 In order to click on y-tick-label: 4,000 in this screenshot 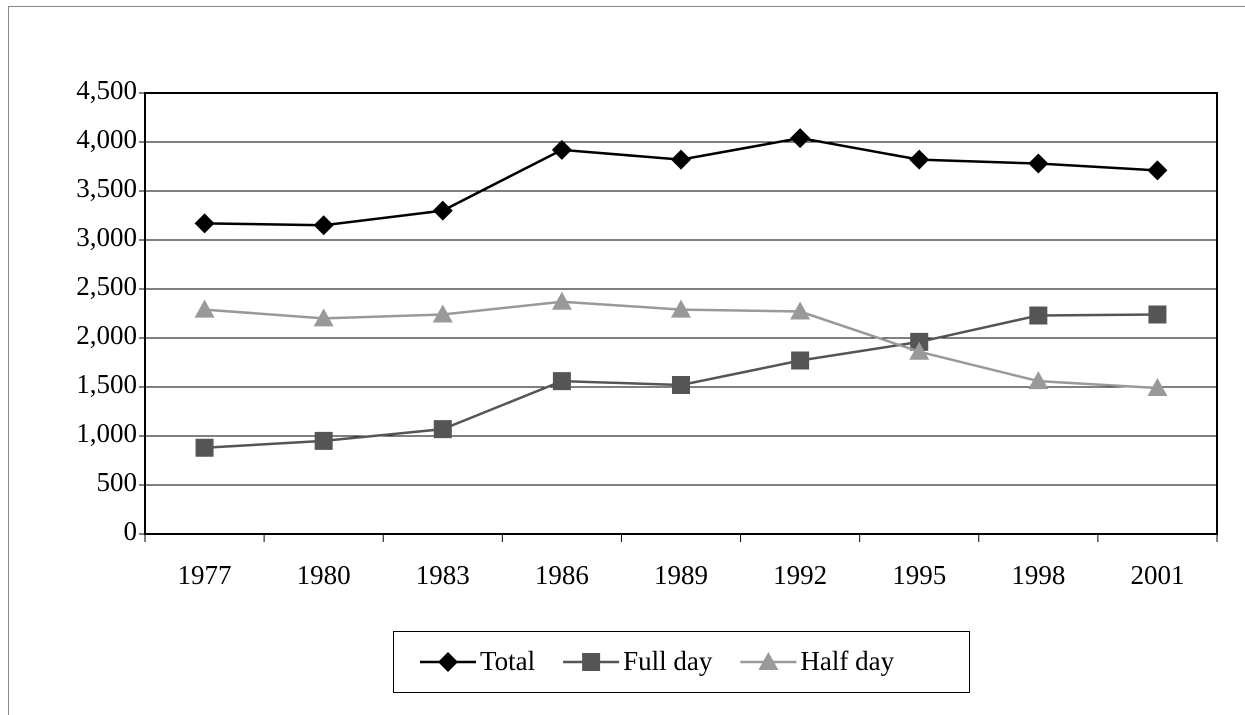, I will do `click(106, 139)`.